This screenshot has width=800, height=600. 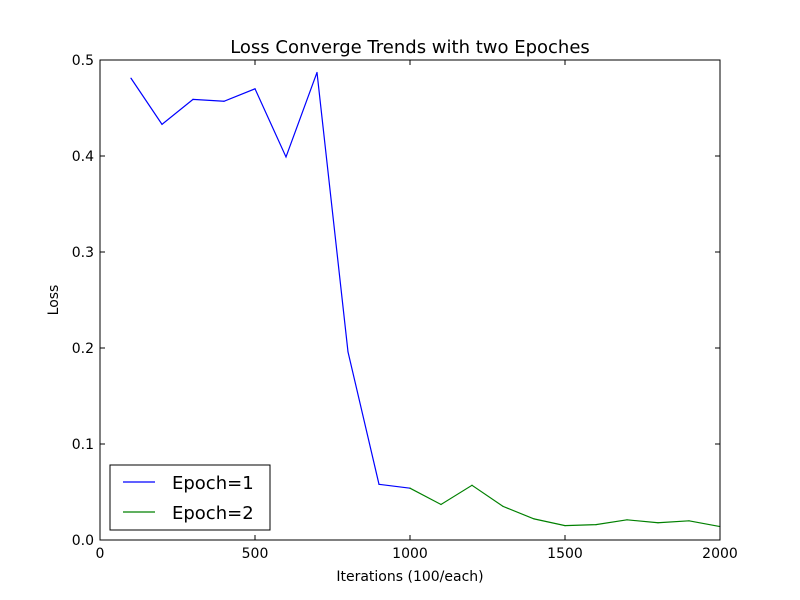 What do you see at coordinates (83, 445) in the screenshot?
I see `y-tick-label: 0.1` at bounding box center [83, 445].